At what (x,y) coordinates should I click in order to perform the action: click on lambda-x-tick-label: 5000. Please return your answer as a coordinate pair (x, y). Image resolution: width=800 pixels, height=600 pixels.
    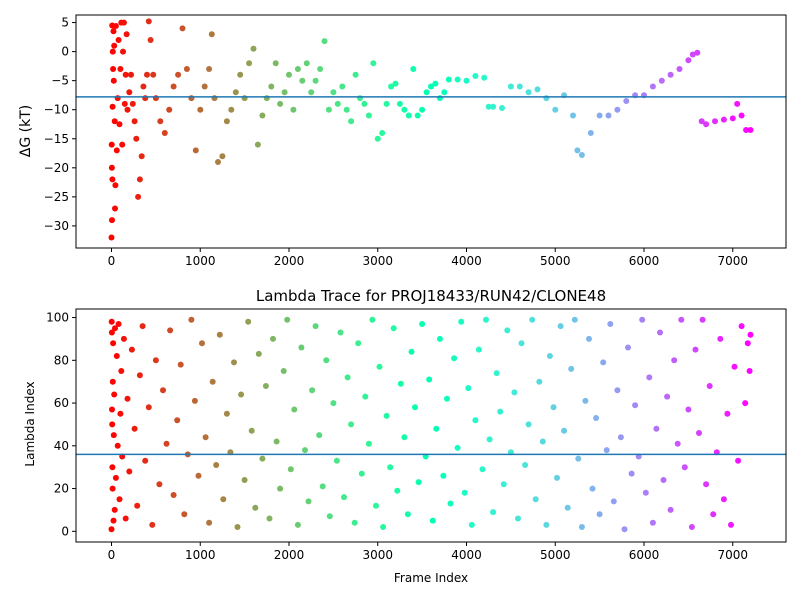
    Looking at the image, I should click on (555, 555).